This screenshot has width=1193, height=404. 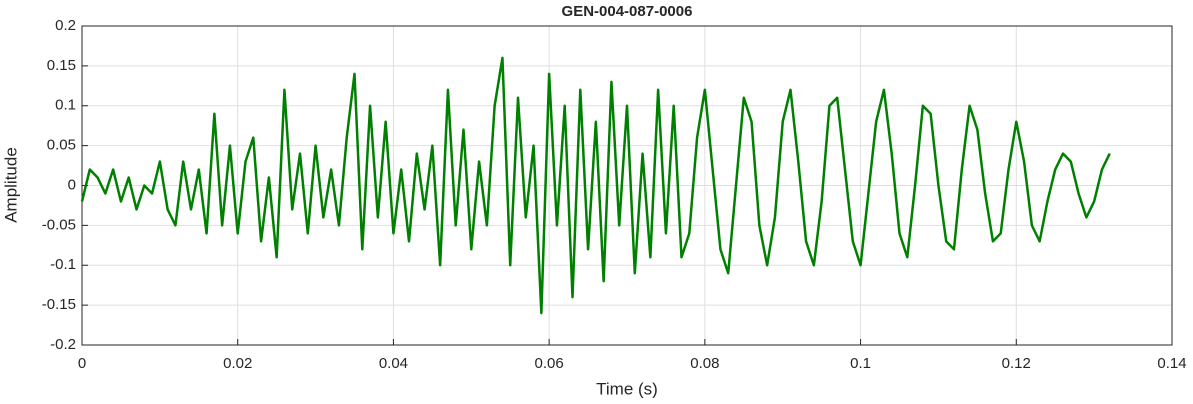 What do you see at coordinates (627, 388) in the screenshot?
I see `x-axis-label: Time (s)` at bounding box center [627, 388].